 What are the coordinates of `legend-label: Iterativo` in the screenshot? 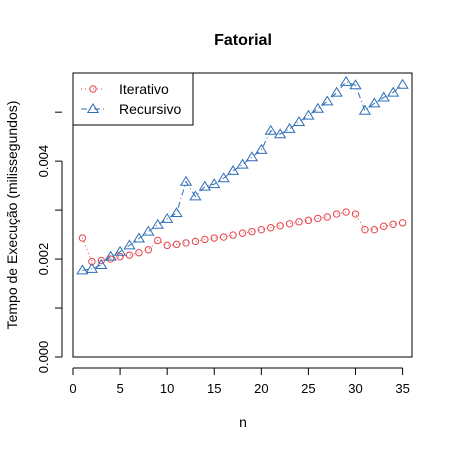 It's located at (144, 89).